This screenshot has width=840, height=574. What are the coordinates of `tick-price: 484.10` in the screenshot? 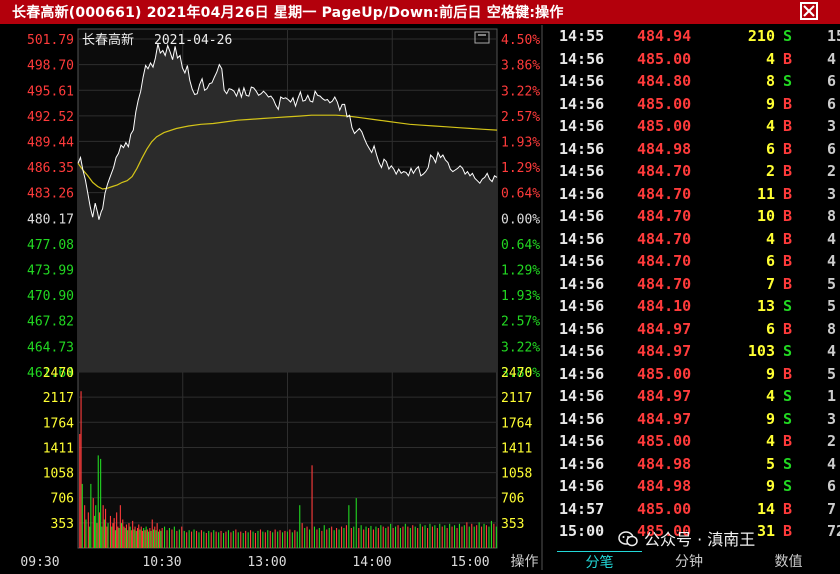 It's located at (664, 306).